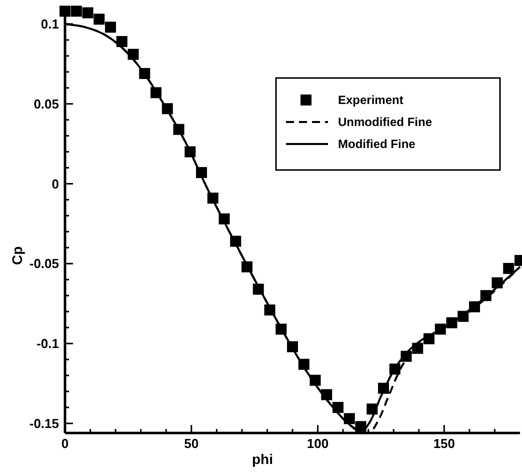 This screenshot has height=473, width=522. What do you see at coordinates (49, 24) in the screenshot?
I see `y-tick-label: 0.1` at bounding box center [49, 24].